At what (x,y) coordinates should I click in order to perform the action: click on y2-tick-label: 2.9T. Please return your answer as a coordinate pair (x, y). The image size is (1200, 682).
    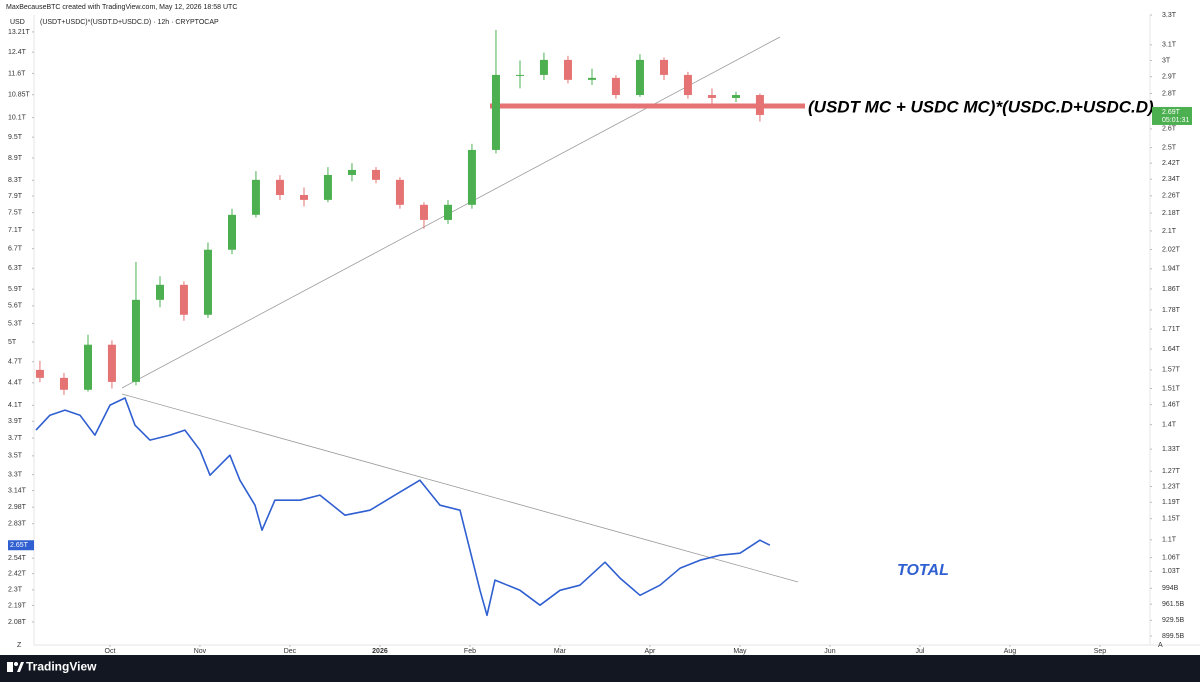
    Looking at the image, I should click on (1169, 77).